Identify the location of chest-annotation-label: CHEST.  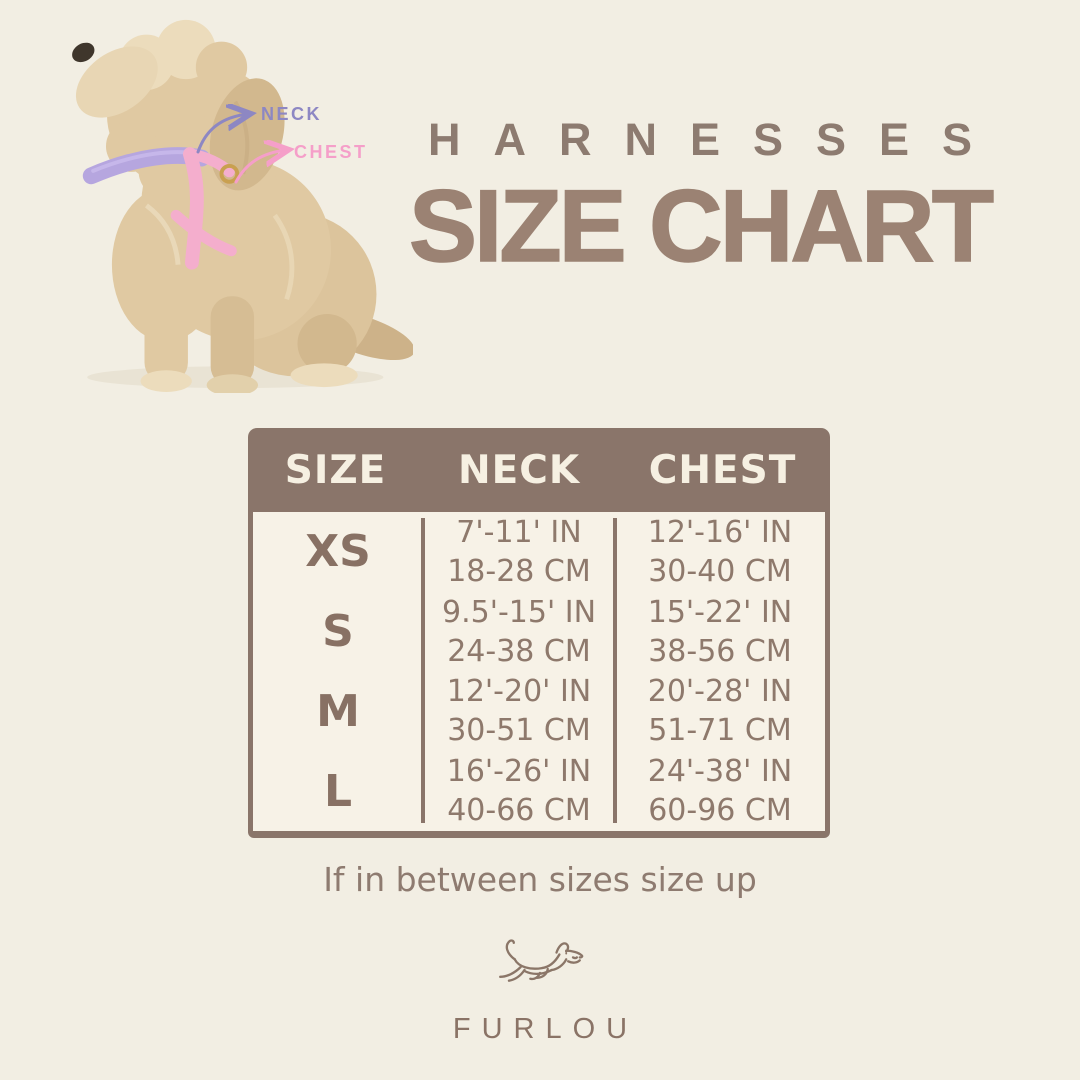
(331, 152).